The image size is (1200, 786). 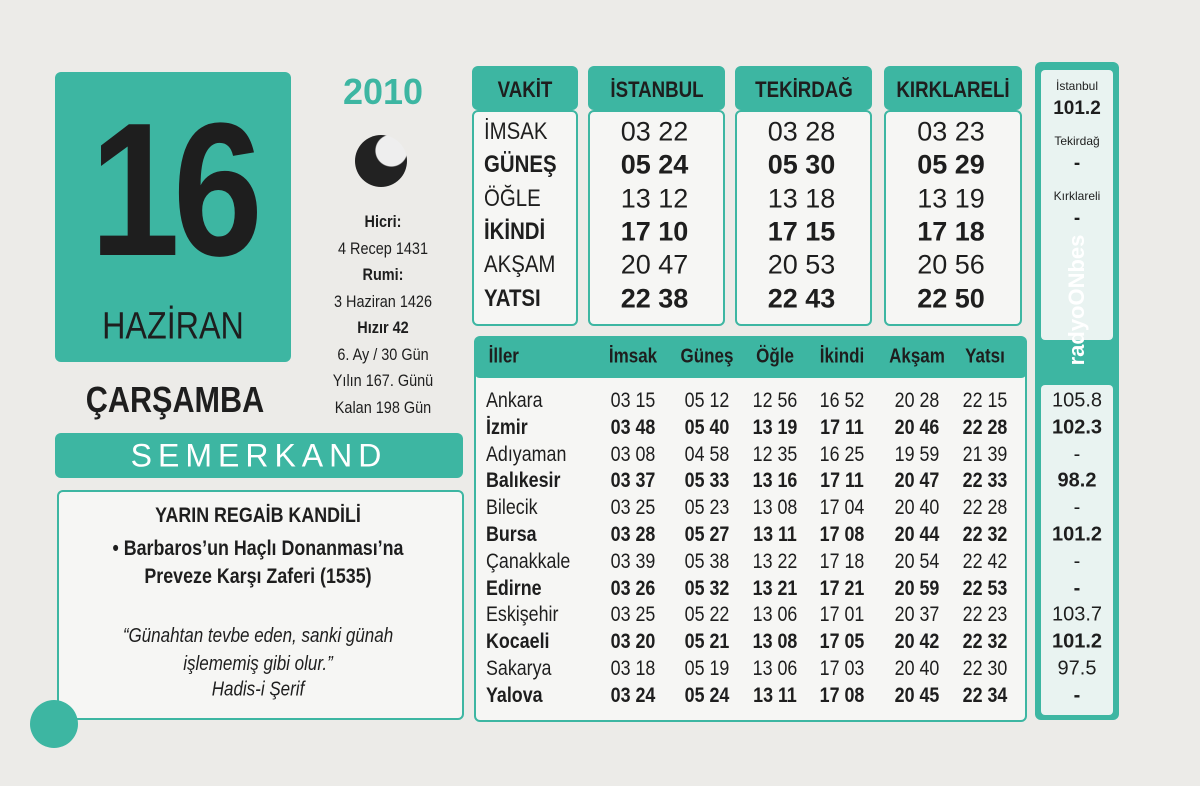 What do you see at coordinates (951, 198) in the screenshot?
I see `prayer-time: 13 19` at bounding box center [951, 198].